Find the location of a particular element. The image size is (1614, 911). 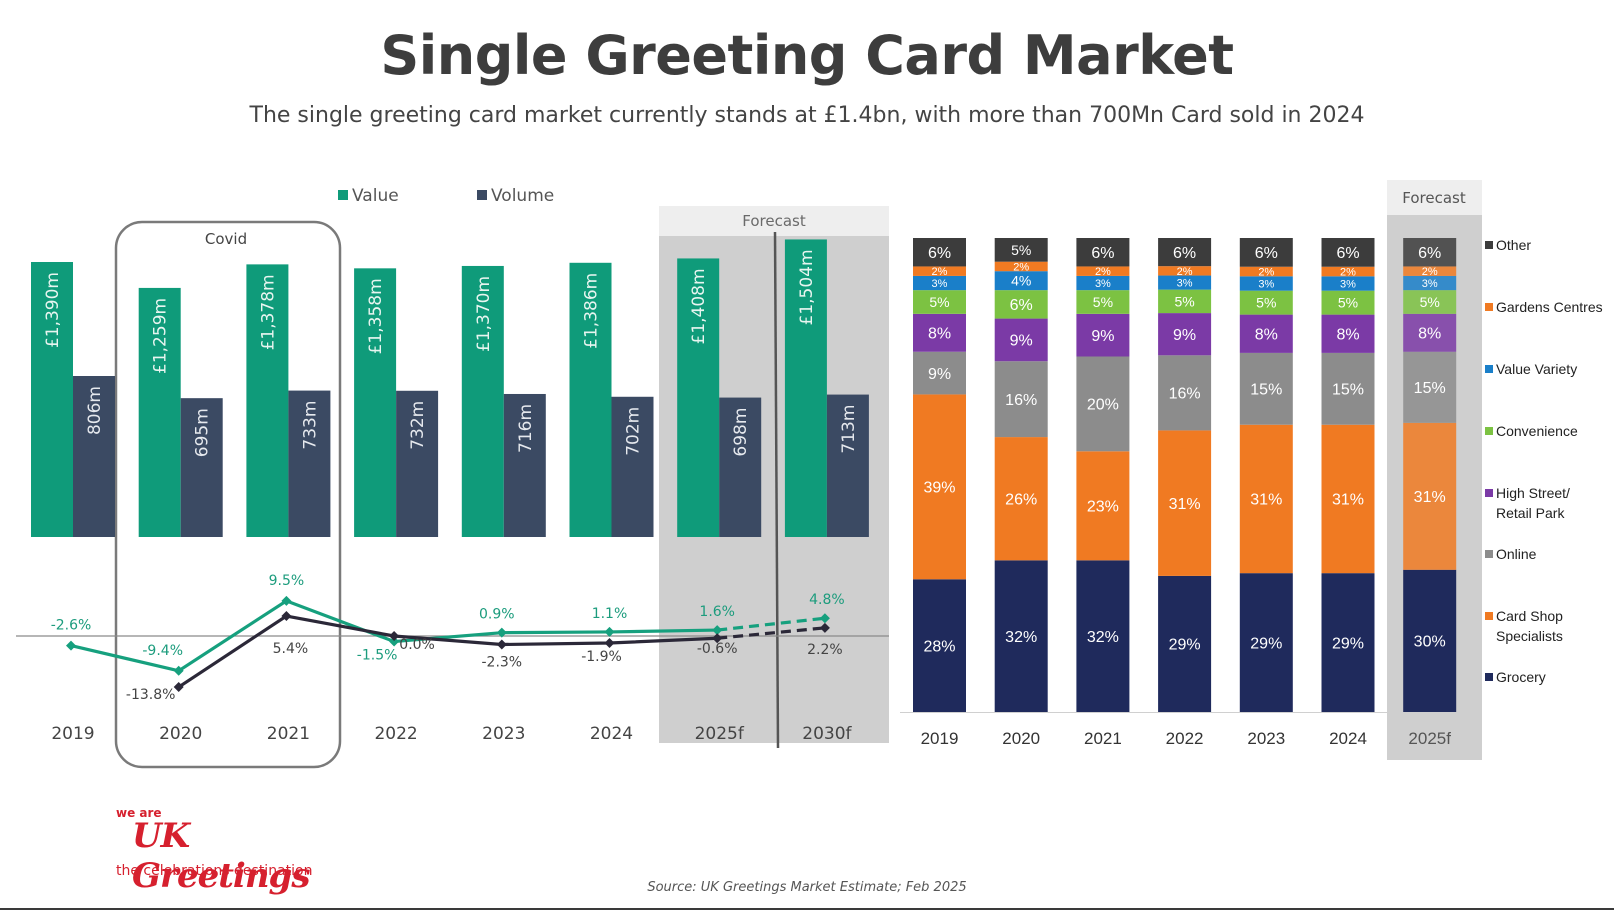

legend-swatch-volume is located at coordinates (482, 195).